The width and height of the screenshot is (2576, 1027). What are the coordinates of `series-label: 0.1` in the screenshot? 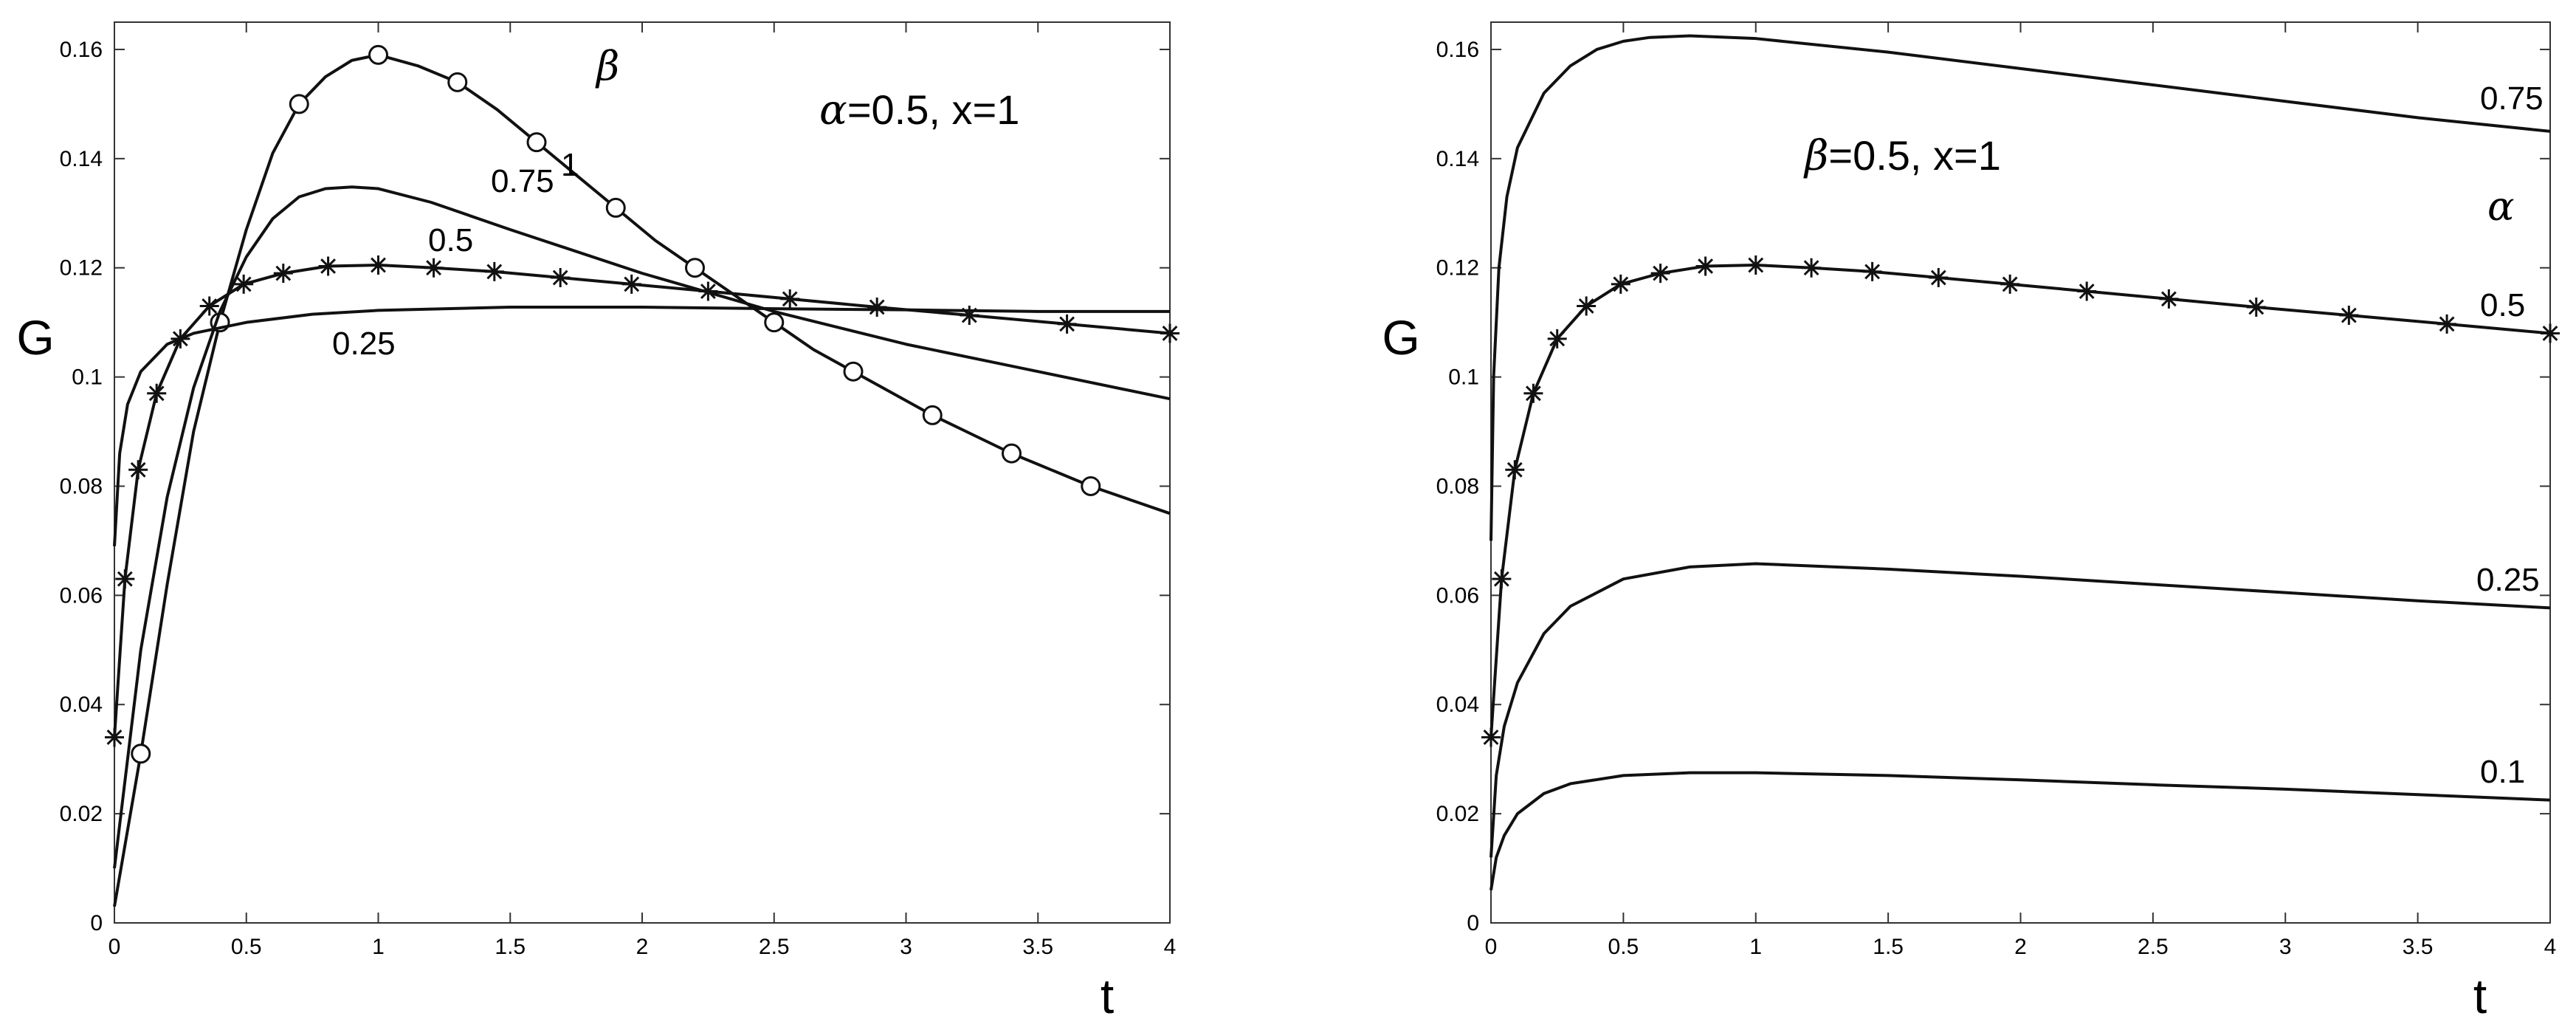 It's located at (2502, 772).